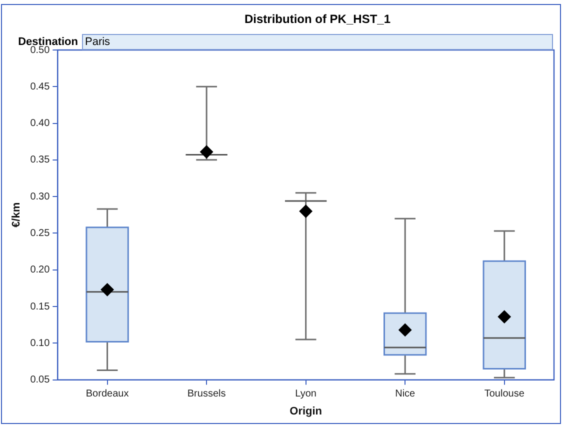 Image resolution: width=565 pixels, height=428 pixels. What do you see at coordinates (317, 19) in the screenshot?
I see `chart-title: Distribution of PK_HST_1` at bounding box center [317, 19].